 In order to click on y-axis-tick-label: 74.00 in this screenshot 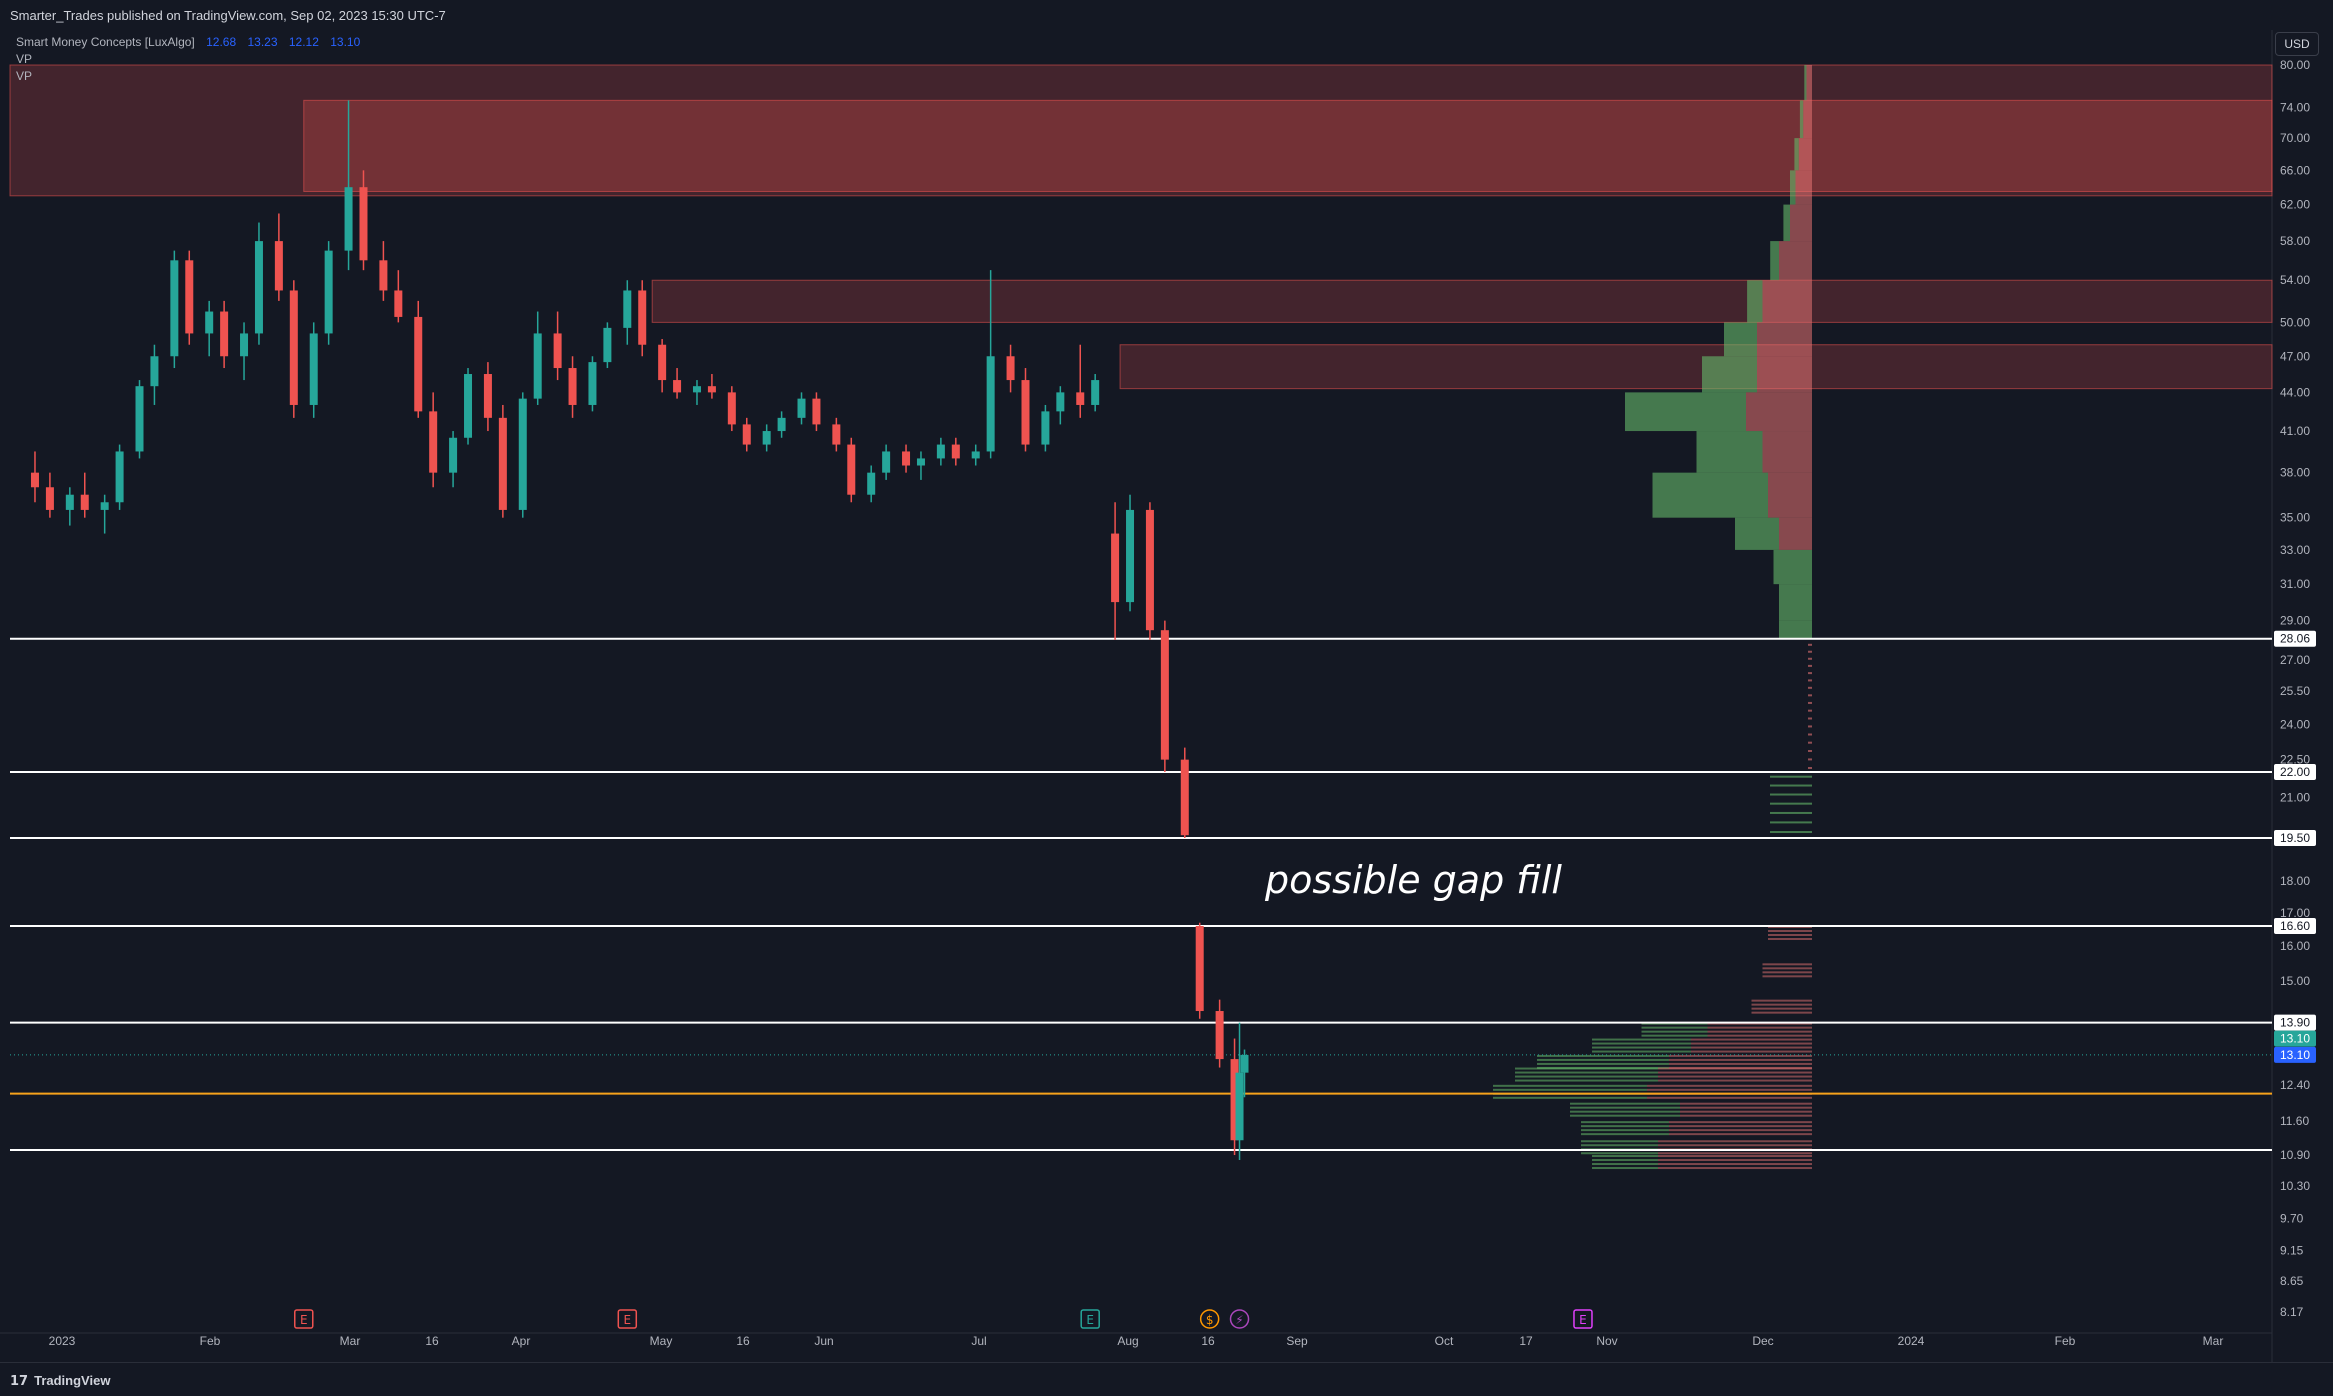, I will do `click(2295, 108)`.